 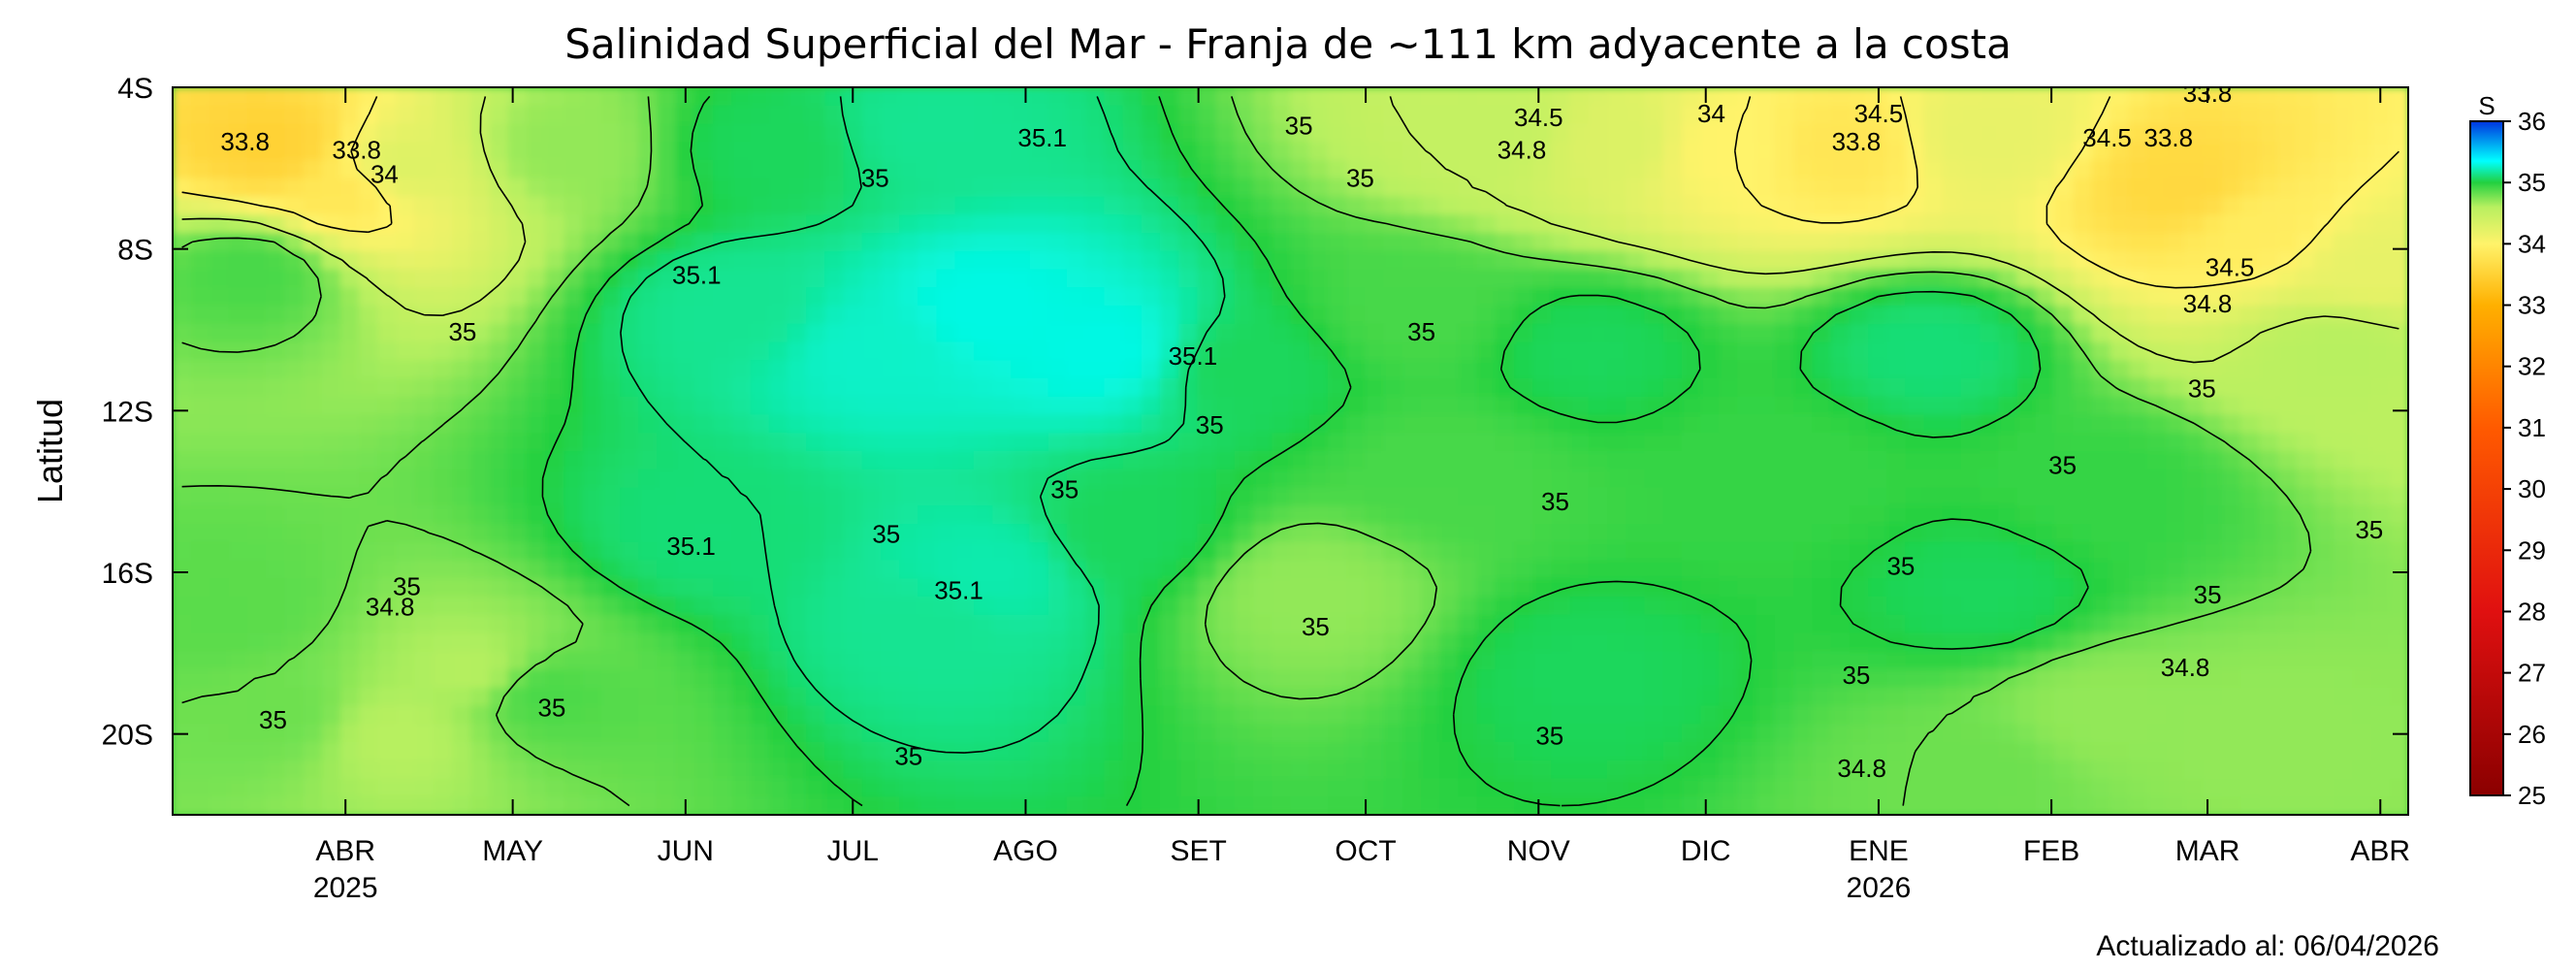 I want to click on x-tick-label: ABR, so click(x=2380, y=851).